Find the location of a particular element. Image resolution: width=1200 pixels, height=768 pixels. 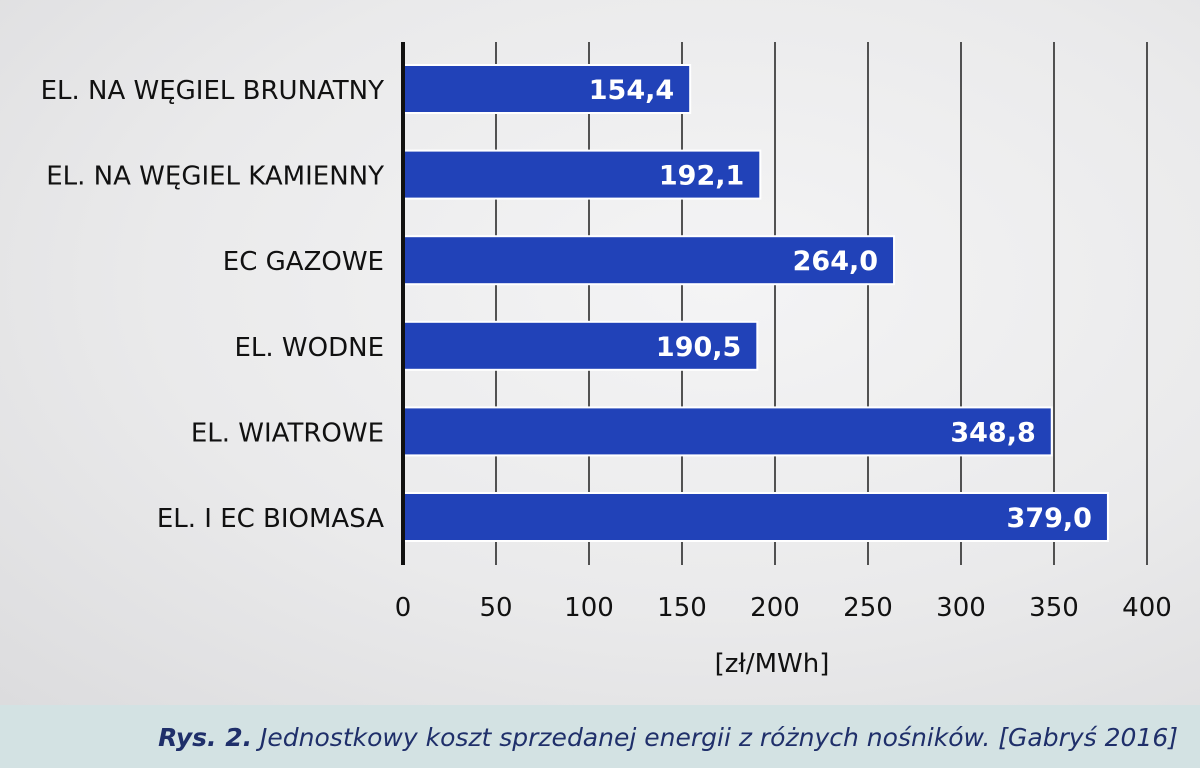

category-label: EL. NA WĘGIEL KAMIENNY is located at coordinates (215, 177).